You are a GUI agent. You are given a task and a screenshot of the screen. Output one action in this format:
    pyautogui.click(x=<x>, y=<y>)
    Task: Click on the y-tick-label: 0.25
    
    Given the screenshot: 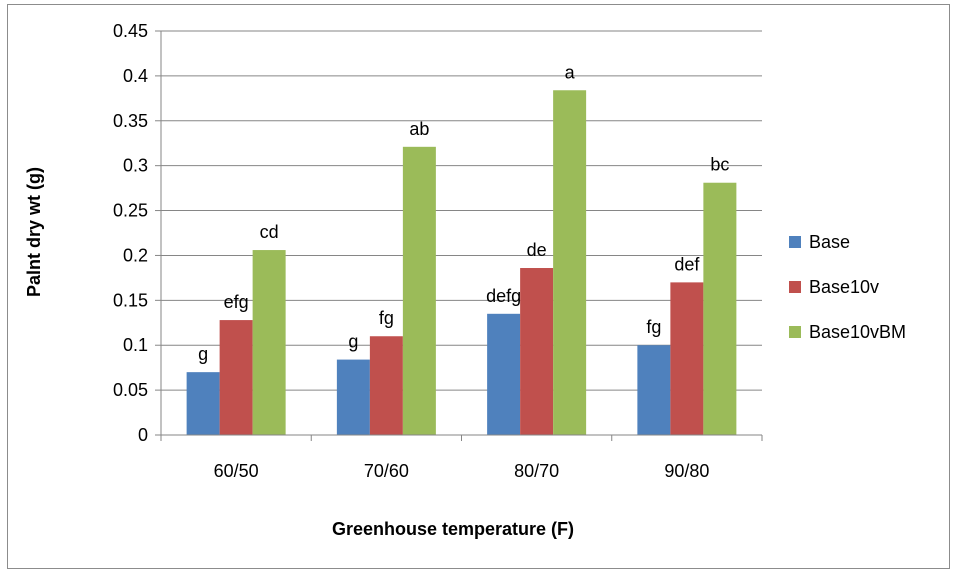 What is the action you would take?
    pyautogui.click(x=130, y=211)
    